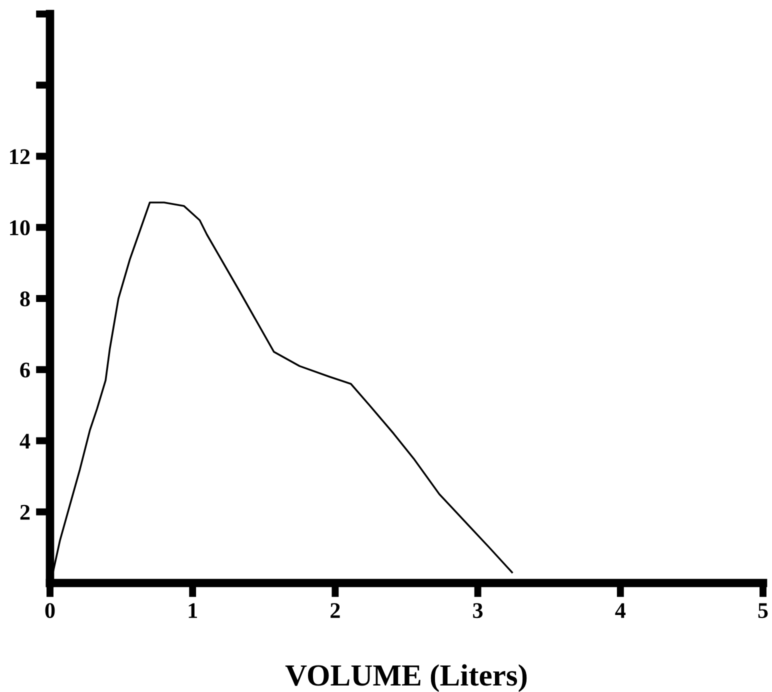  I want to click on y-tick-label: 10, so click(20, 228).